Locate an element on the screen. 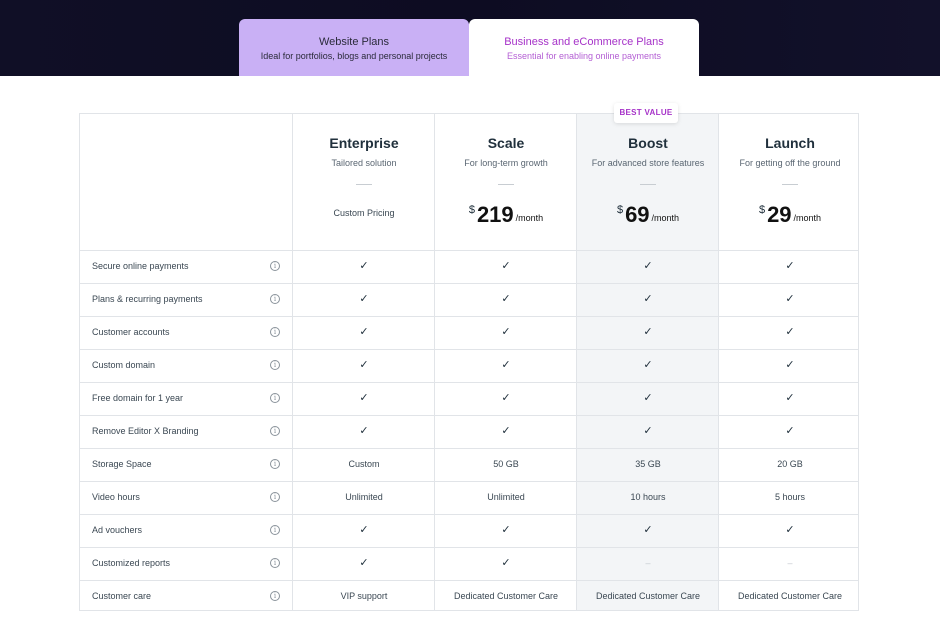  feature-label: Secure online payments is located at coordinates (140, 266).